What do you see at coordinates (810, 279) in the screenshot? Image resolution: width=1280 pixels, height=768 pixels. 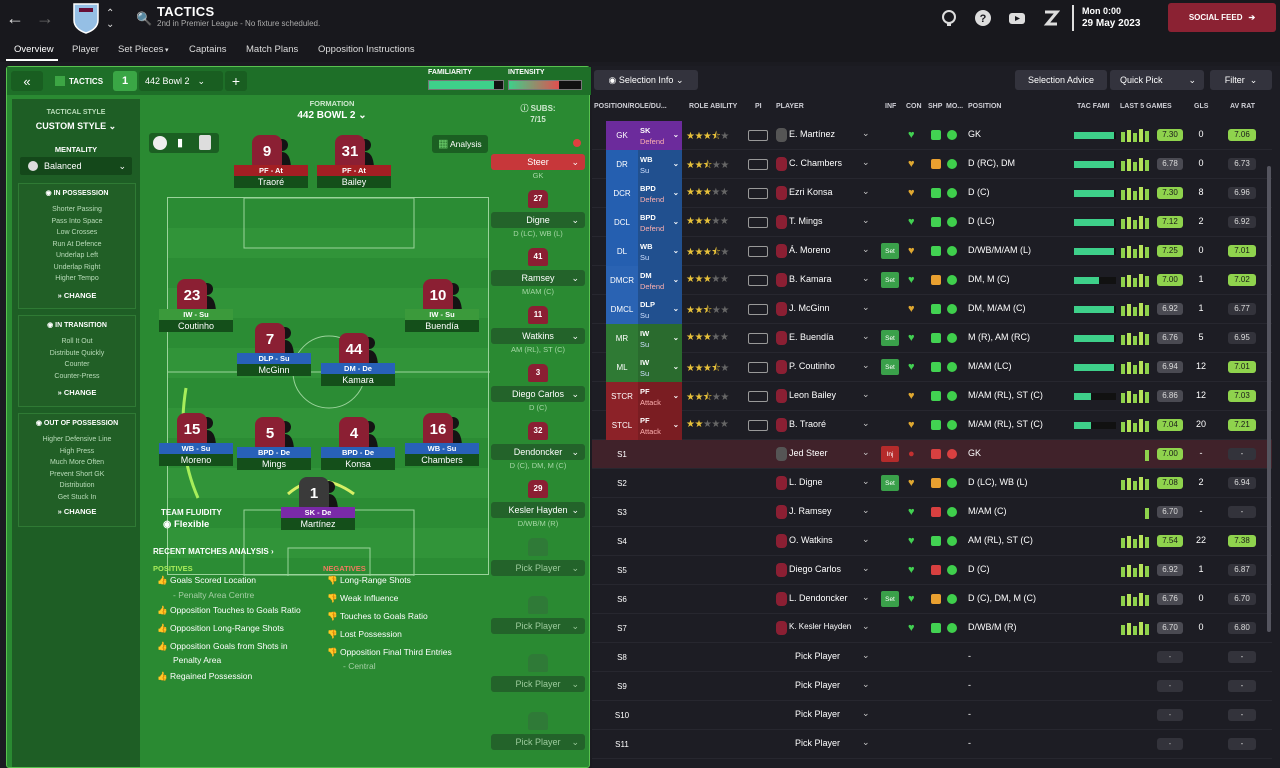 I see `player-name: B. Kamara` at bounding box center [810, 279].